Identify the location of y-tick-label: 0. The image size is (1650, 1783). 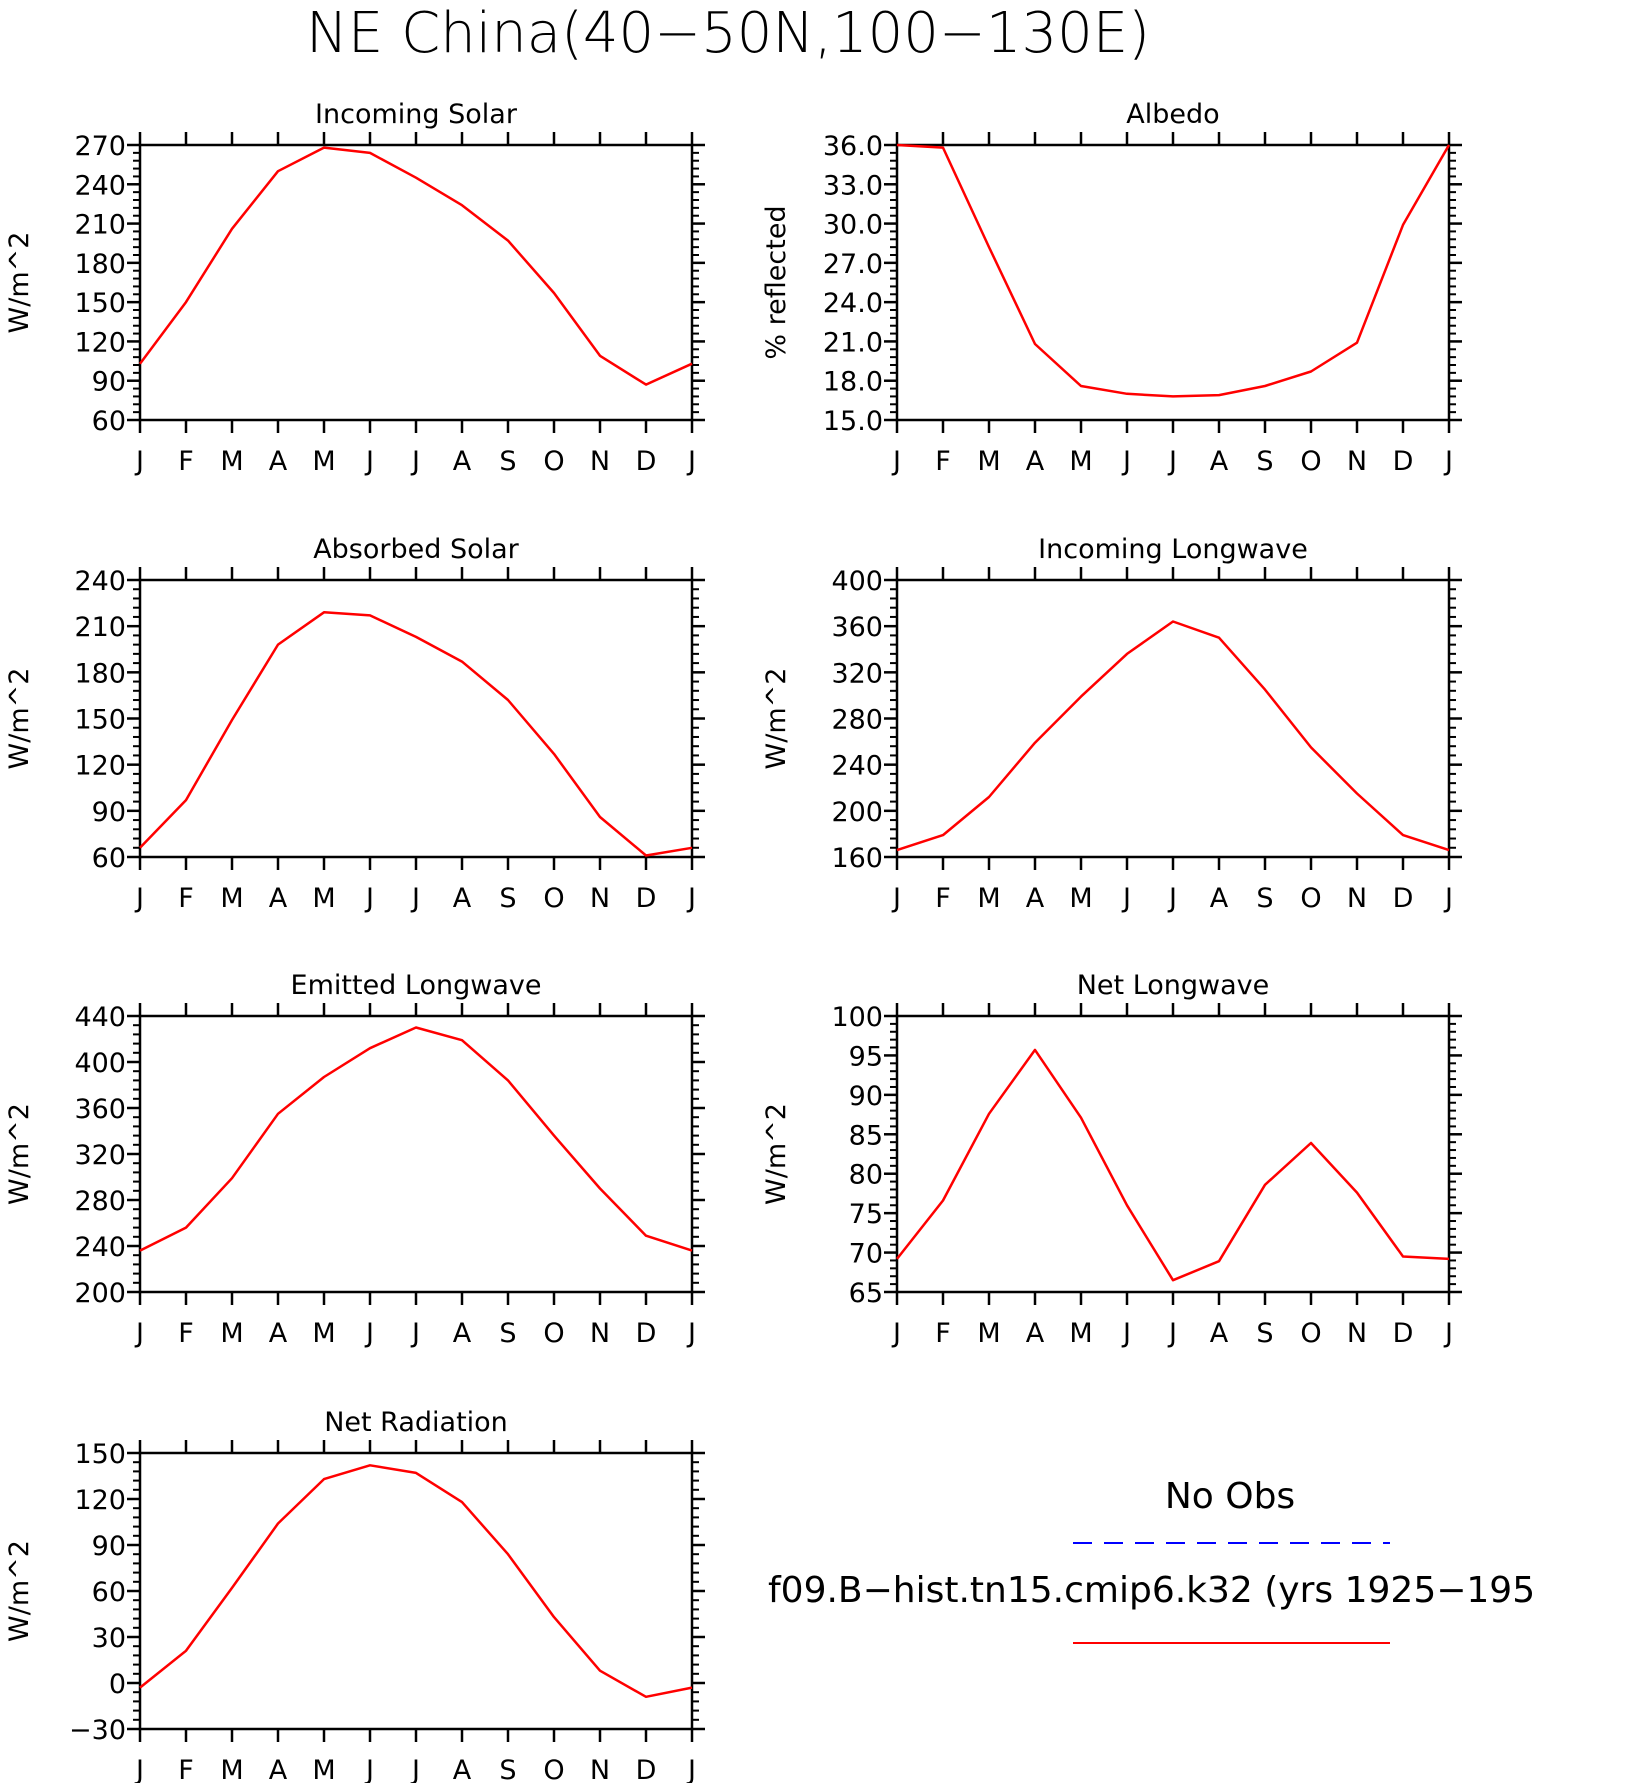
(117, 1684).